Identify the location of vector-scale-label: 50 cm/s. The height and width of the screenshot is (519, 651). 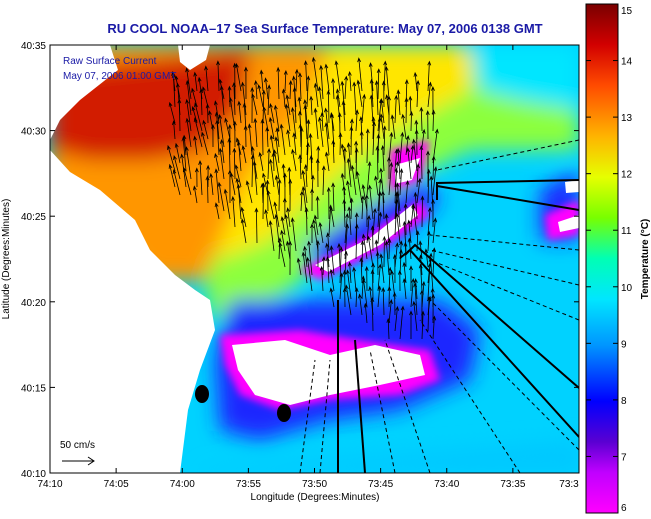
(77, 445).